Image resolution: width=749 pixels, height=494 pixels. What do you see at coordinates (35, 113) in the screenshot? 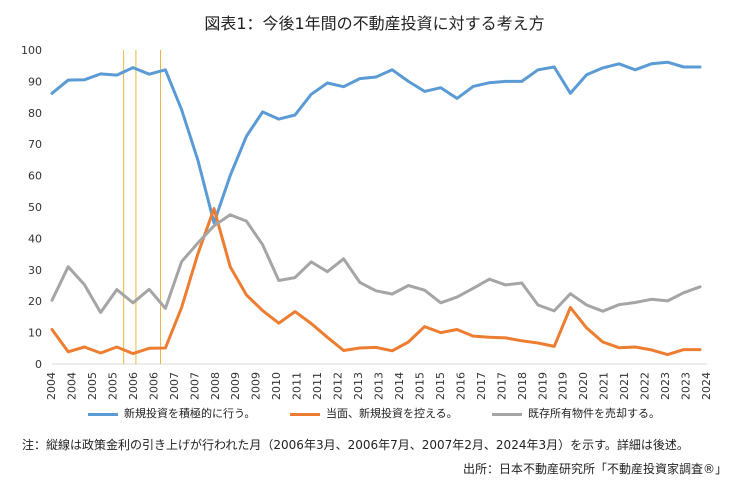
I see `y-tick-label: 80` at bounding box center [35, 113].